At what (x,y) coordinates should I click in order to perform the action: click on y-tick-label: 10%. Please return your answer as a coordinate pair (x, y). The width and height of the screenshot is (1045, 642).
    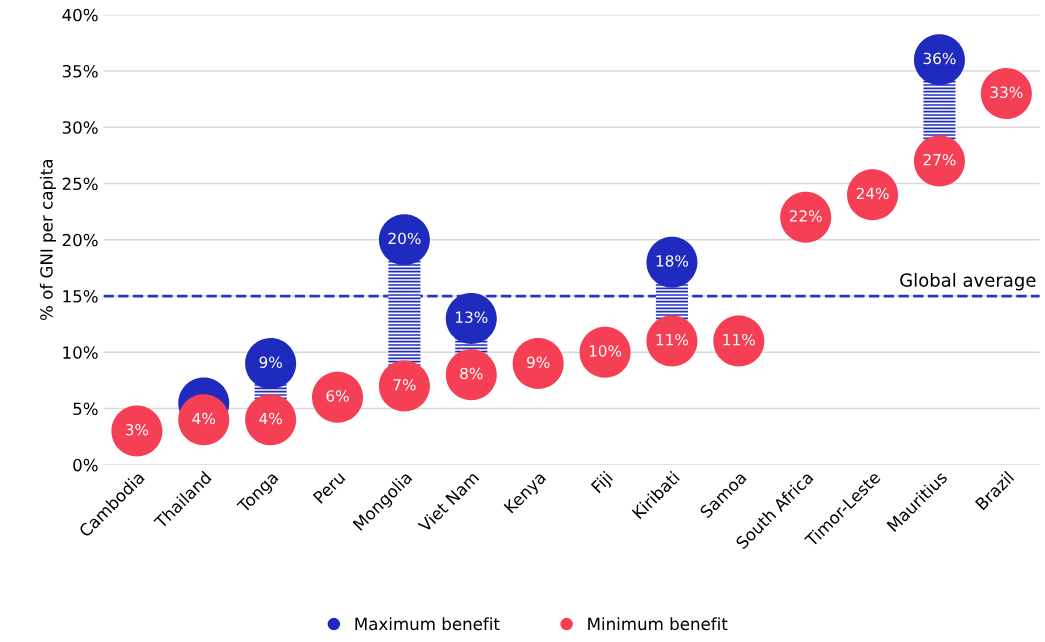
    Looking at the image, I should click on (80, 352).